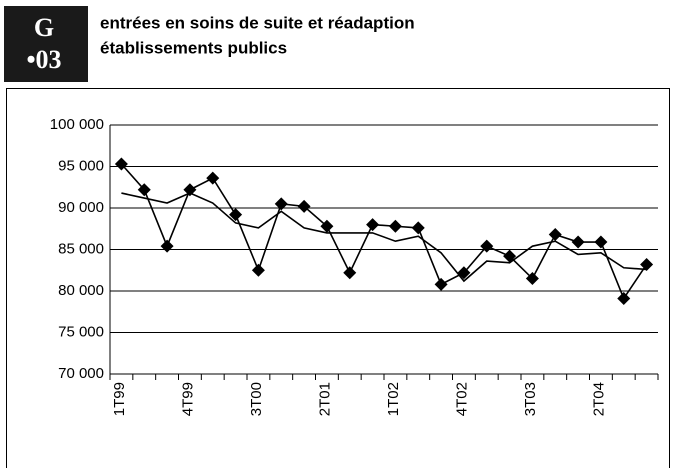  Describe the element at coordinates (598, 399) in the screenshot. I see `x-tick-label: 2T04` at that location.